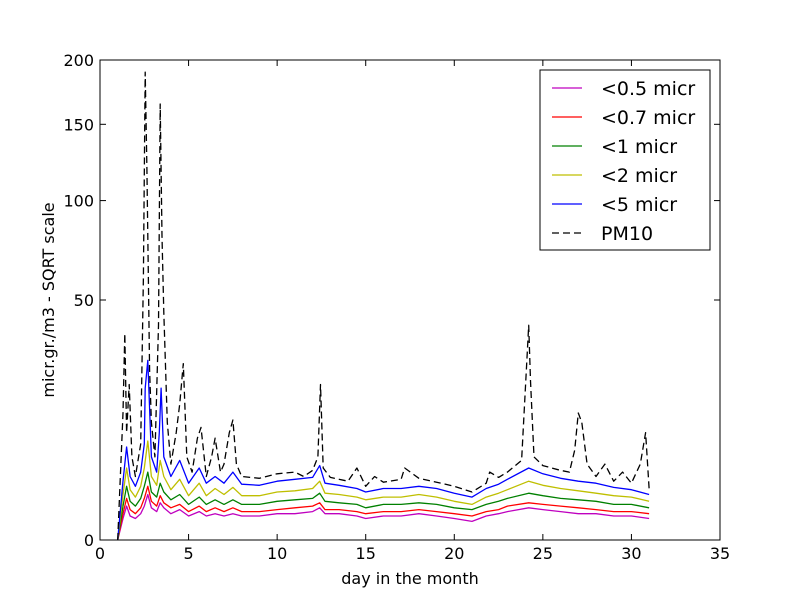 Image resolution: width=800 pixels, height=600 pixels. What do you see at coordinates (84, 300) in the screenshot?
I see `y-tick-label: 50` at bounding box center [84, 300].